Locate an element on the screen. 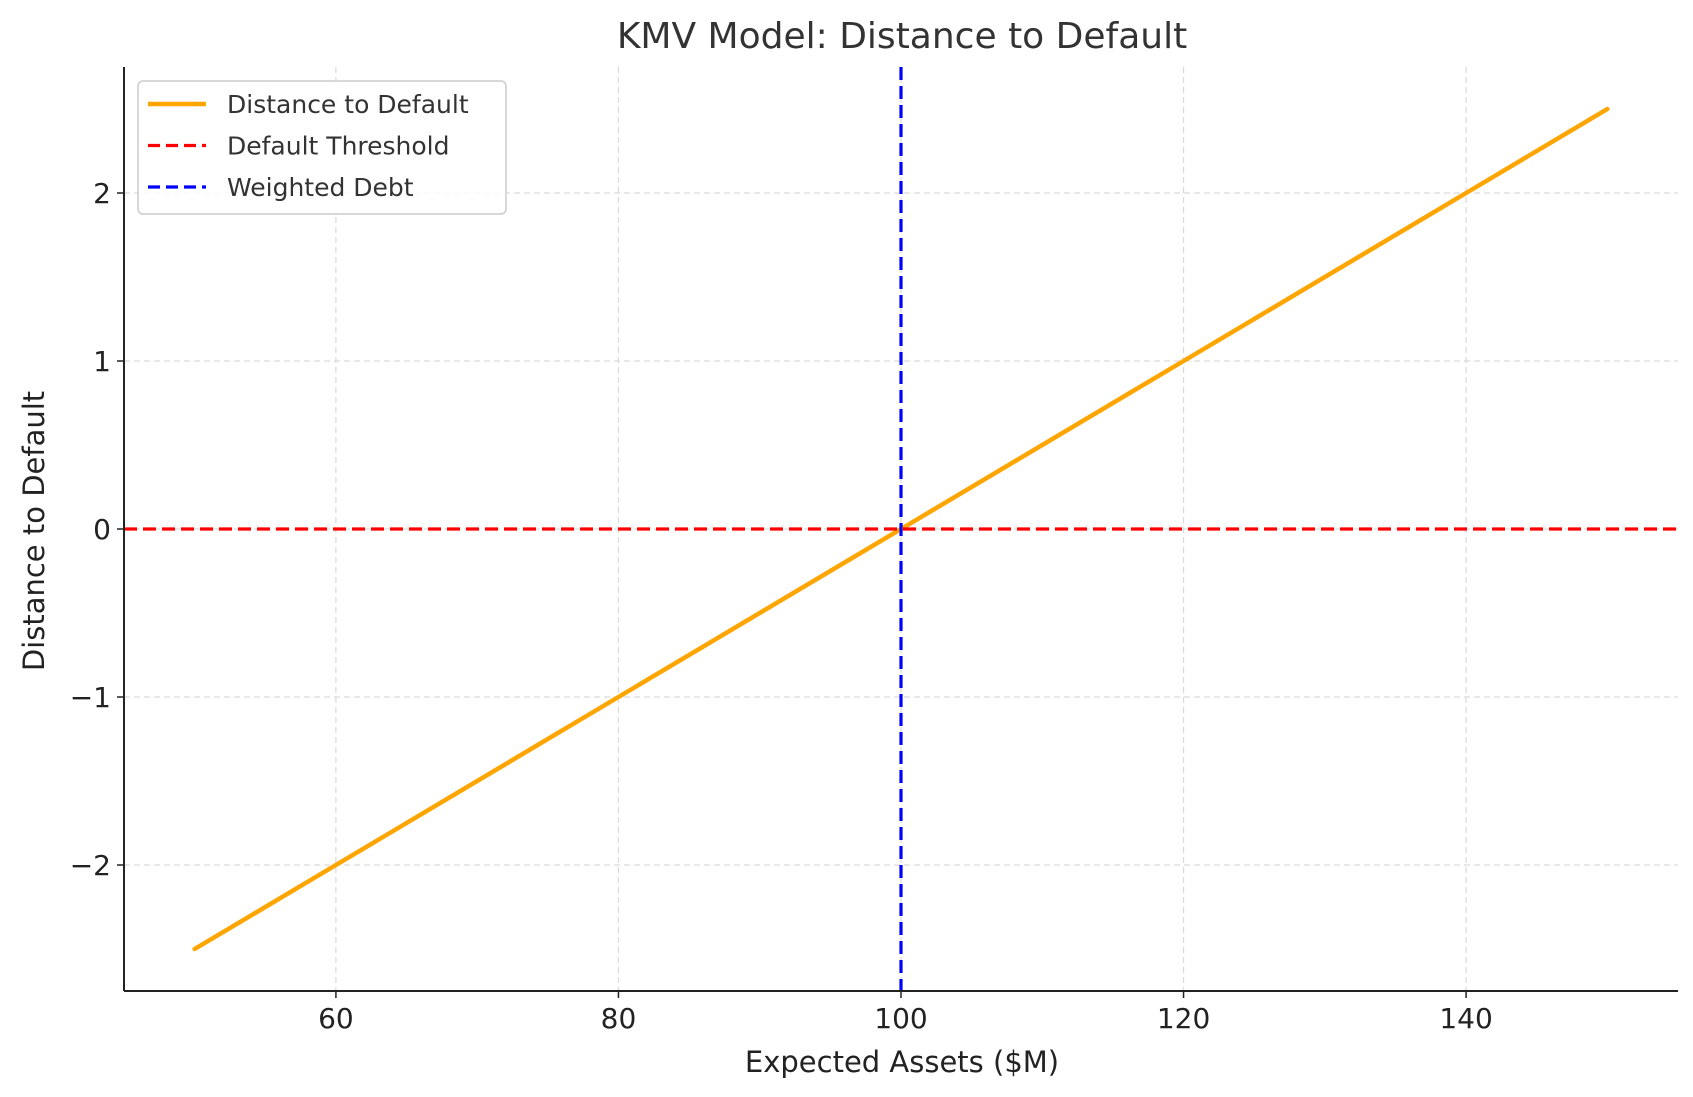 This screenshot has height=1097, width=1693. y-tick-label-2: 0 is located at coordinates (102, 529).